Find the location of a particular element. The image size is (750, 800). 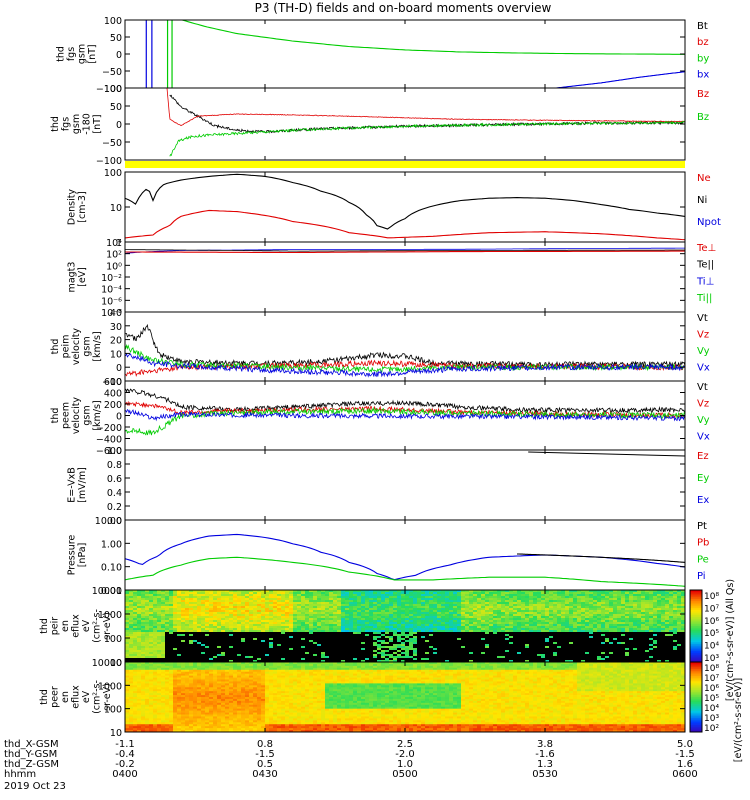

y-tick-label: 0.6 is located at coordinates (114, 479).